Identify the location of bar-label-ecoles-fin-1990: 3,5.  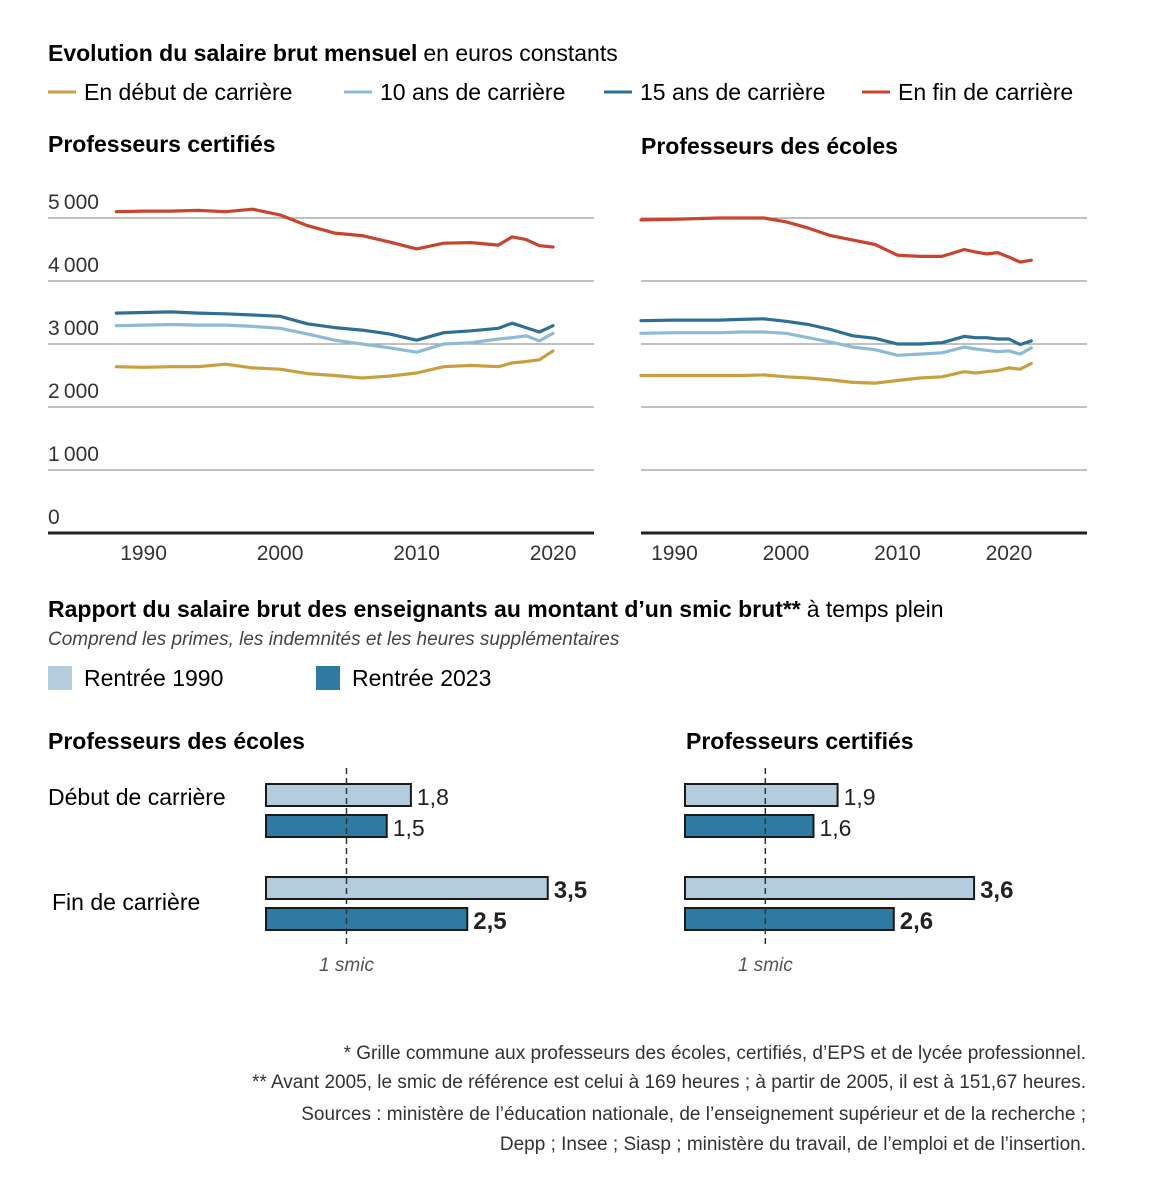
(570, 890).